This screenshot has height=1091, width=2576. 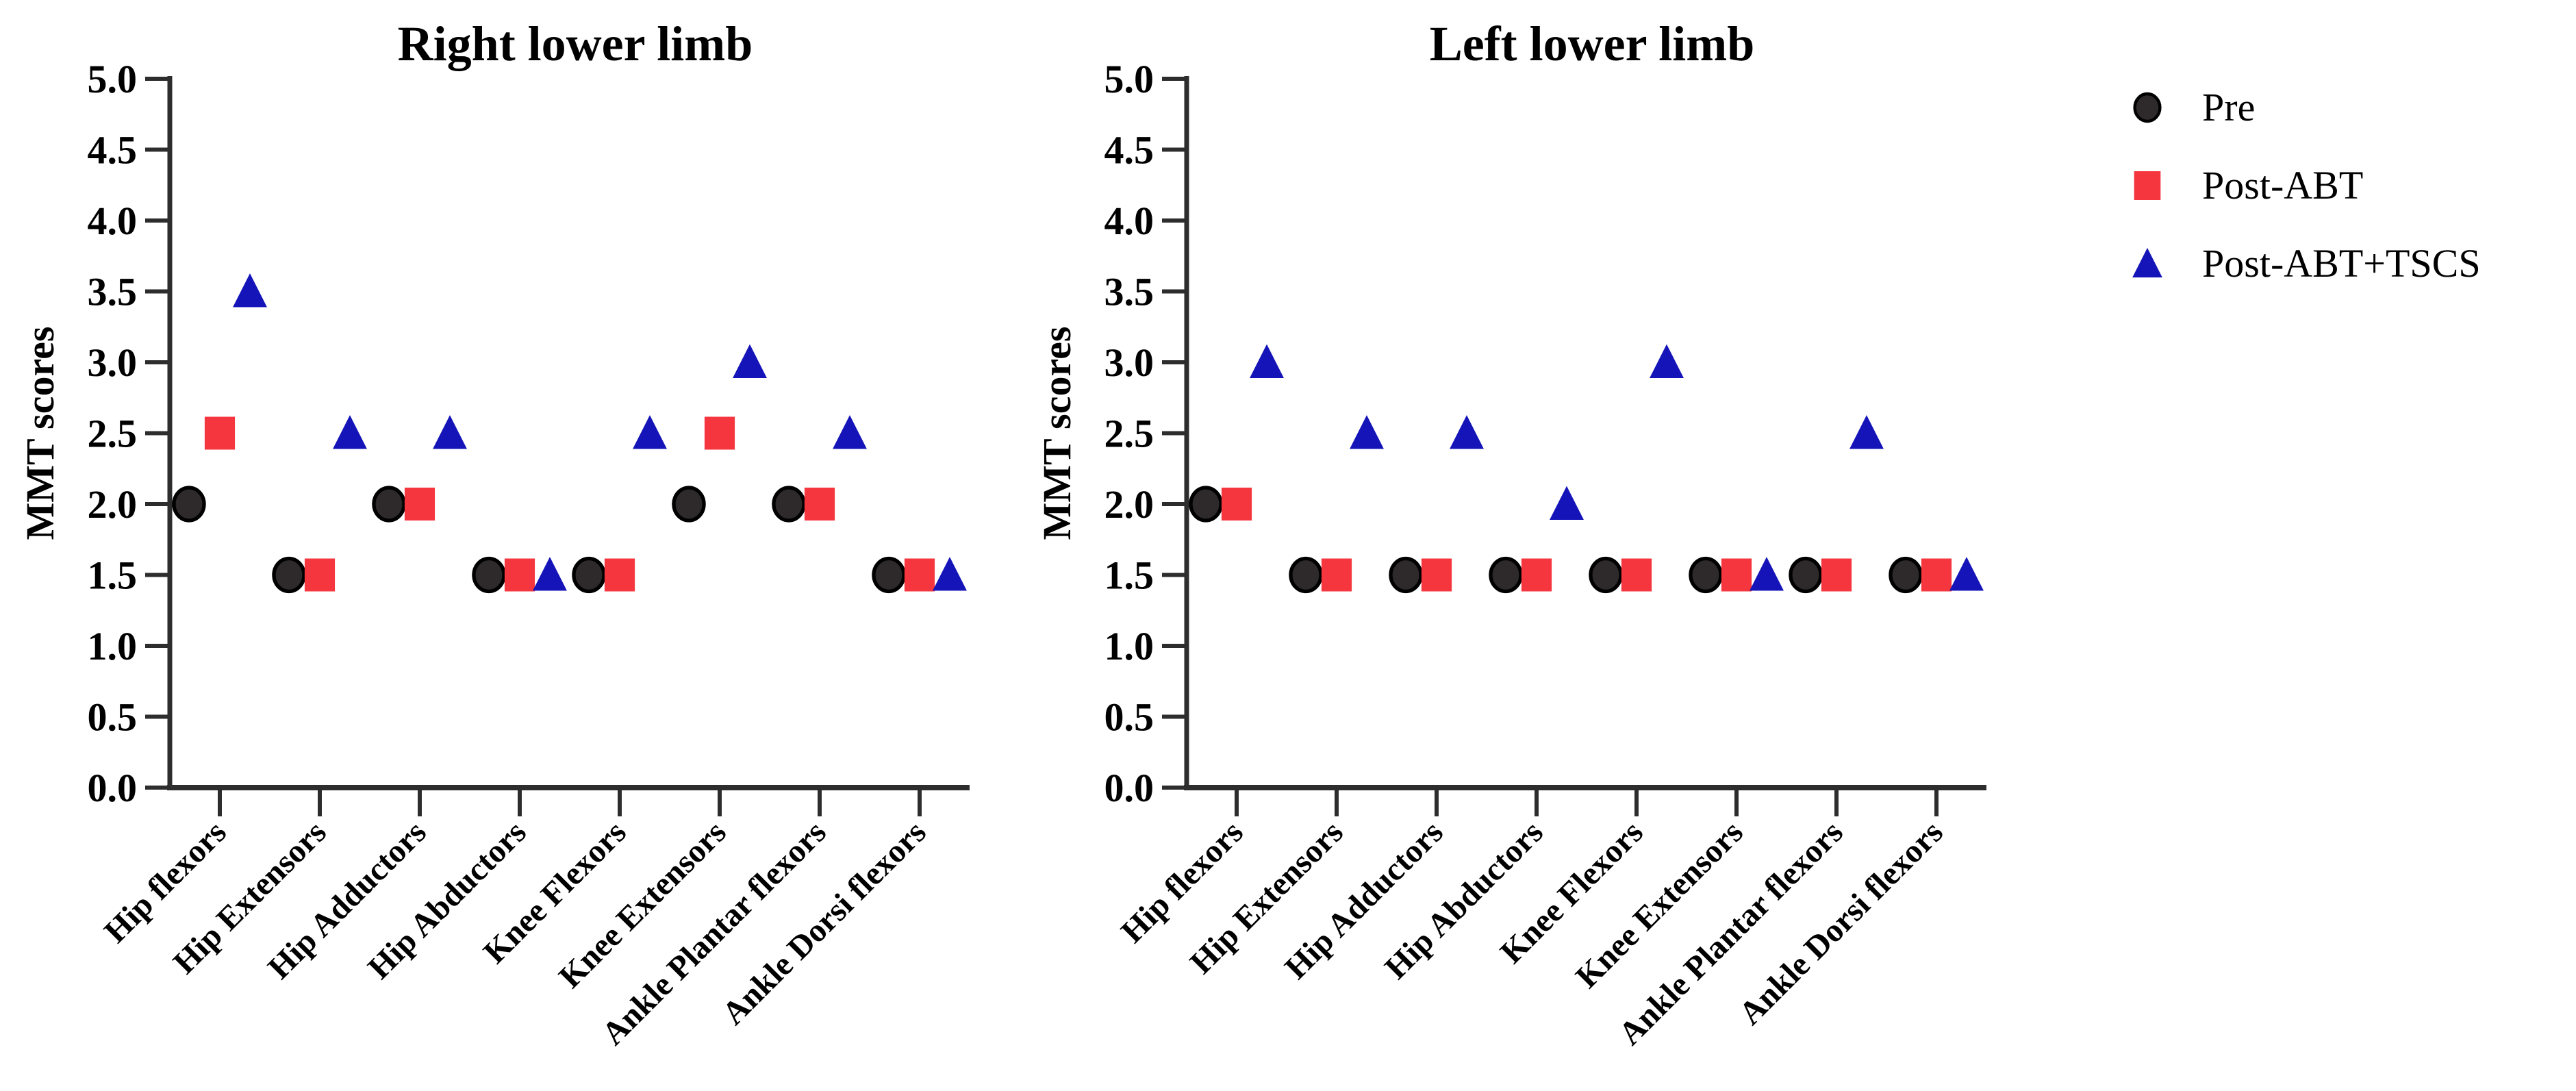 I want to click on square-glyph, so click(x=2147, y=185).